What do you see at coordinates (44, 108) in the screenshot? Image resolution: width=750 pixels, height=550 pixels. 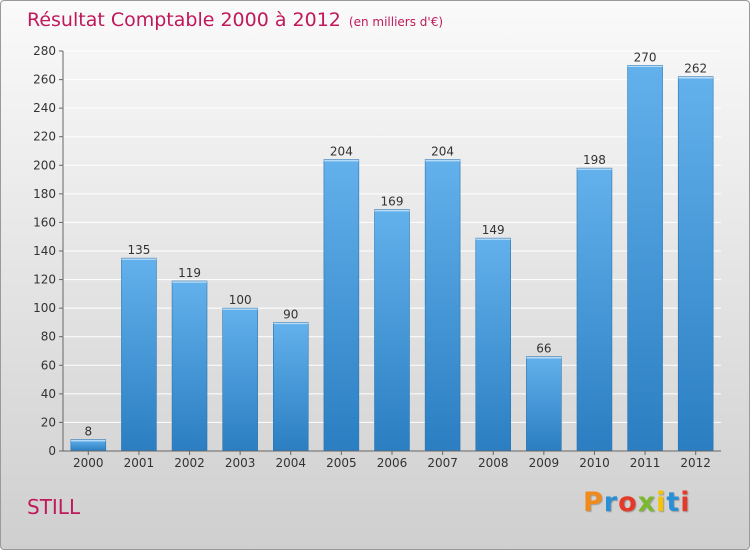 I see `y-tick-label: 240` at bounding box center [44, 108].